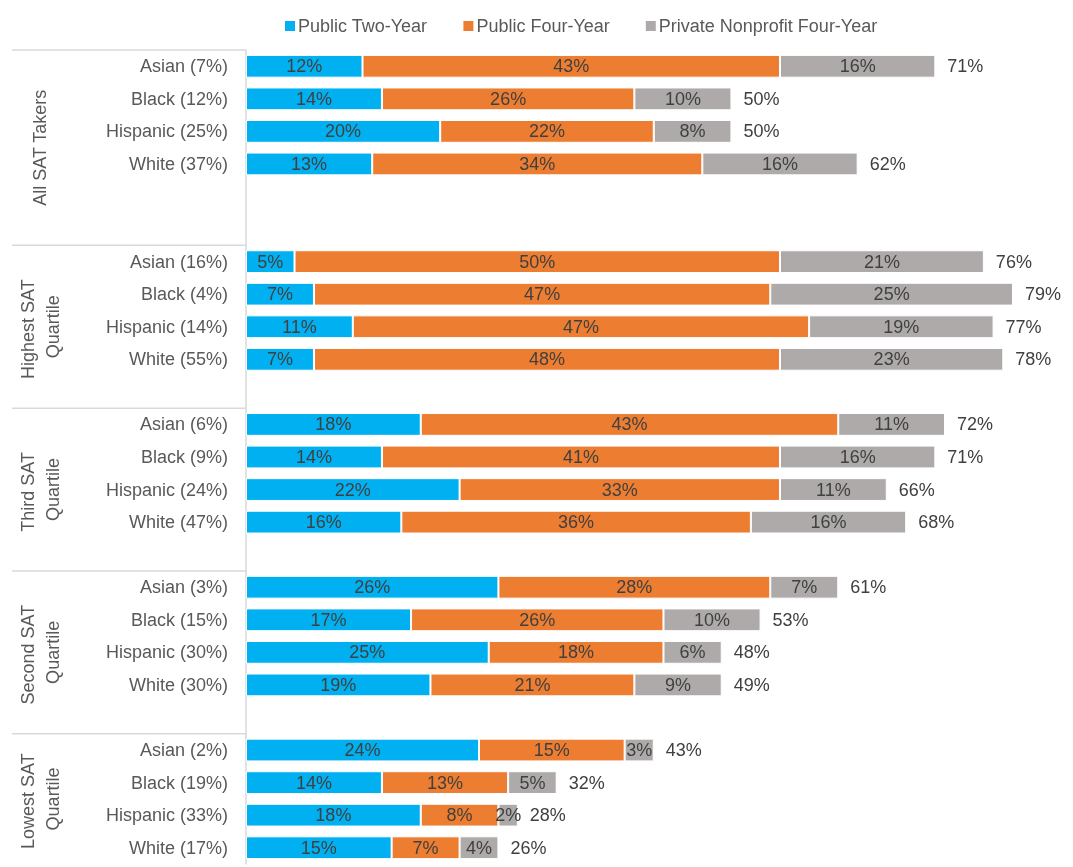  I want to click on total-label: 78%, so click(1033, 359).